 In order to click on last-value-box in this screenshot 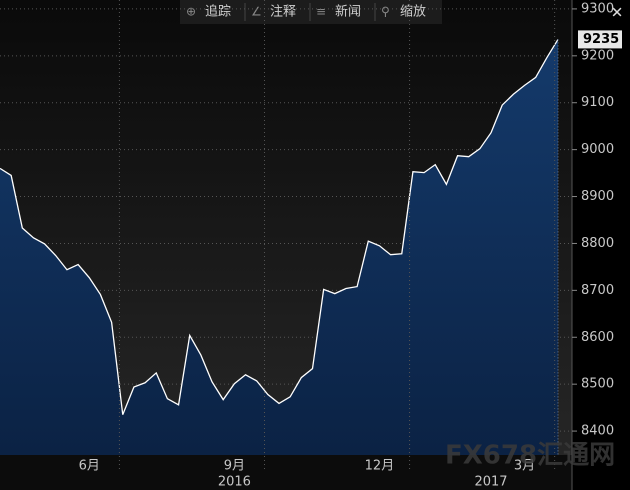, I will do `click(600, 39)`.